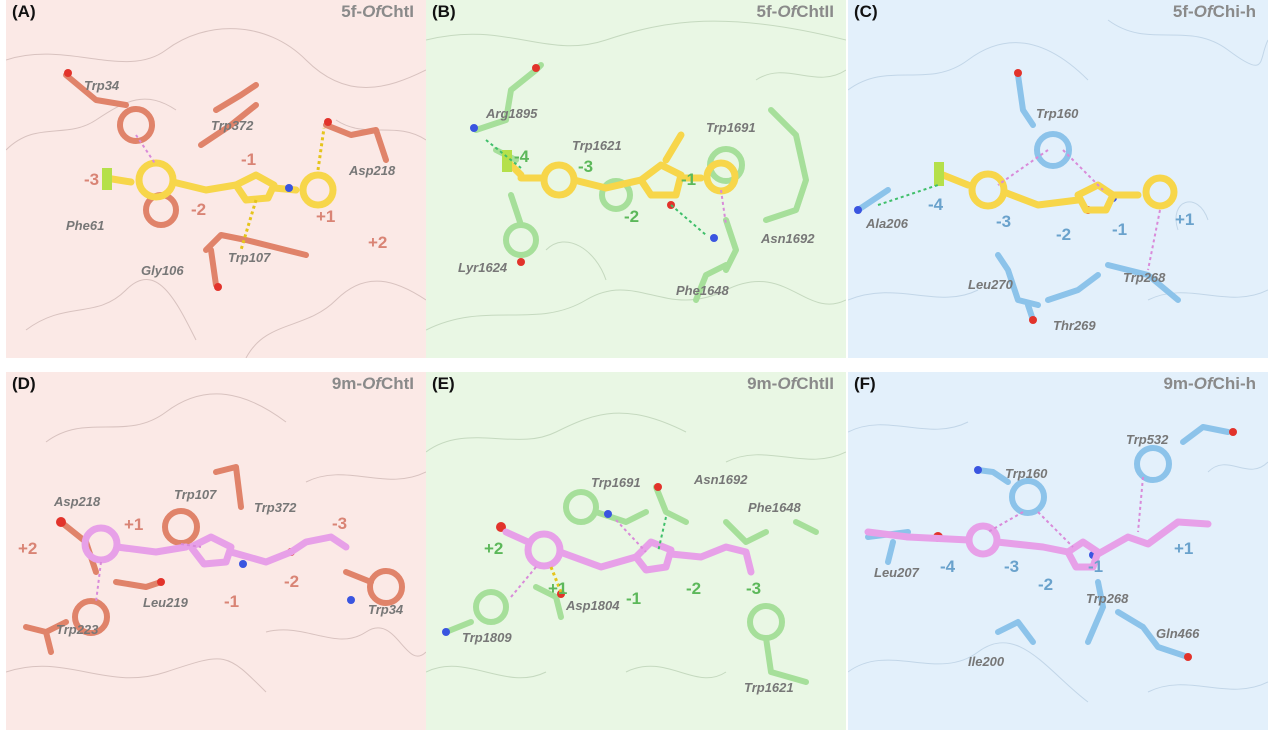  What do you see at coordinates (85, 225) in the screenshot?
I see `residue-label: Phe61` at bounding box center [85, 225].